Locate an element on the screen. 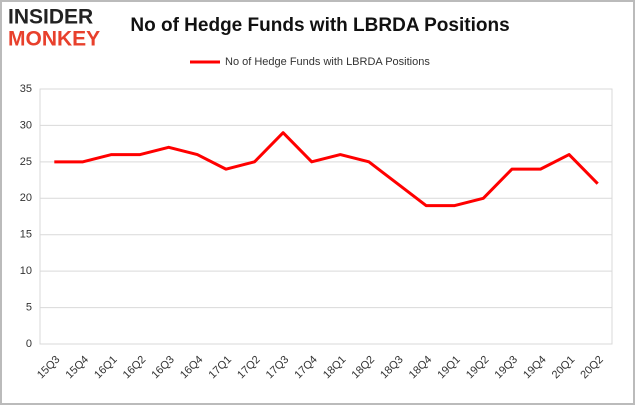 The width and height of the screenshot is (635, 405). y-tick-label: 15 is located at coordinates (26, 235).